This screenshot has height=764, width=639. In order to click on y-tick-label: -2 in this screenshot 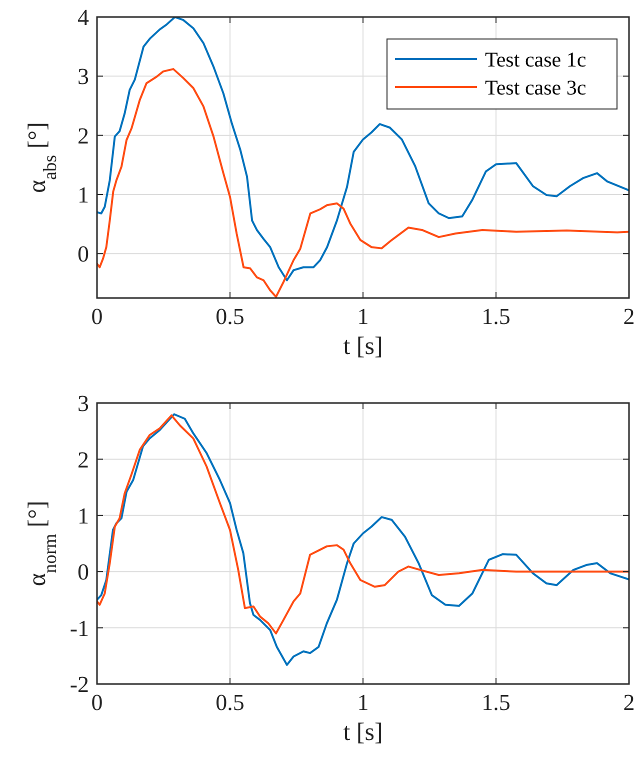, I will do `click(79, 685)`.